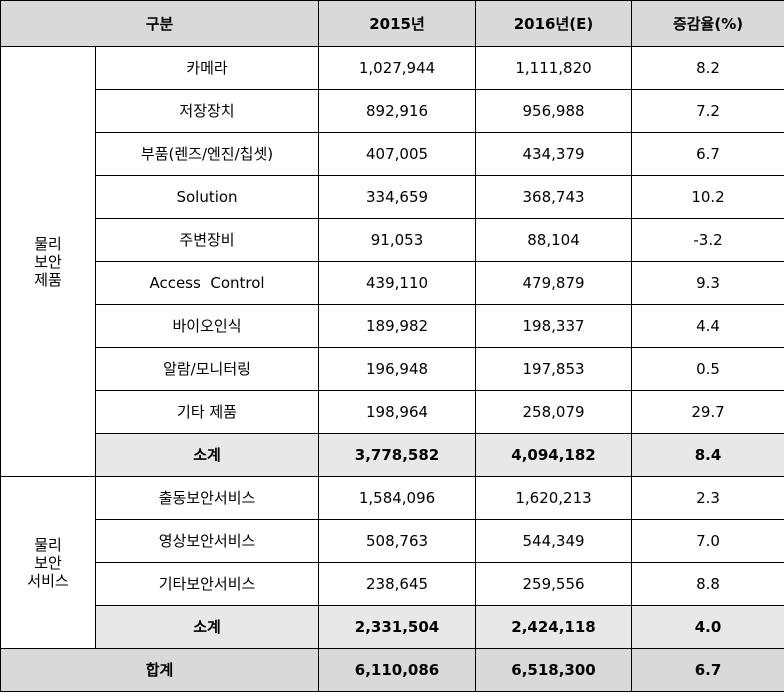 This screenshot has height=693, width=784. What do you see at coordinates (554, 498) in the screenshot?
I see `row-2016: 1,620,213` at bounding box center [554, 498].